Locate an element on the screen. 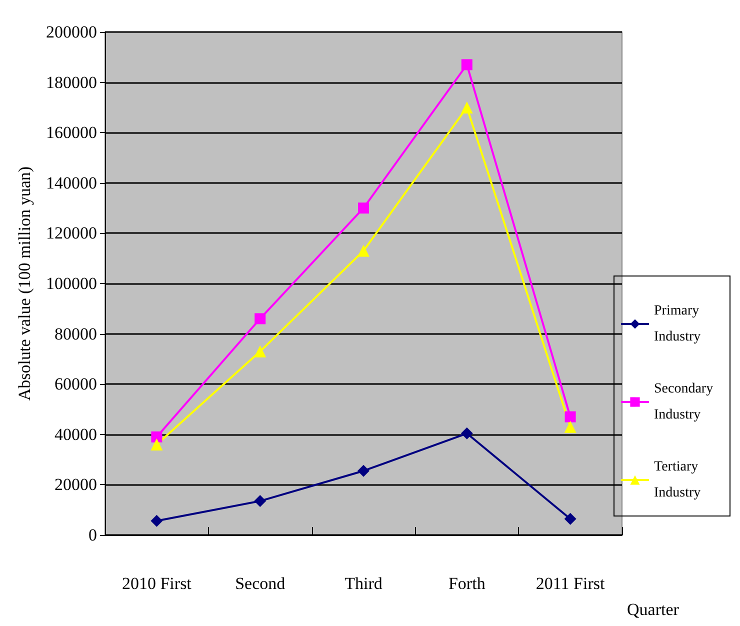 This screenshot has width=740, height=626. y-tick-label: 60000 is located at coordinates (75, 384).